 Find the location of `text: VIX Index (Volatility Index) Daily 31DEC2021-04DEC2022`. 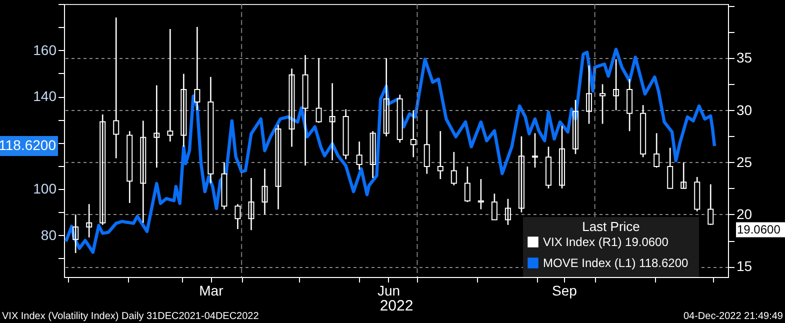

text: VIX Index (Volatility Index) Daily 31DEC2021-04DEC2022 is located at coordinates (131, 316).